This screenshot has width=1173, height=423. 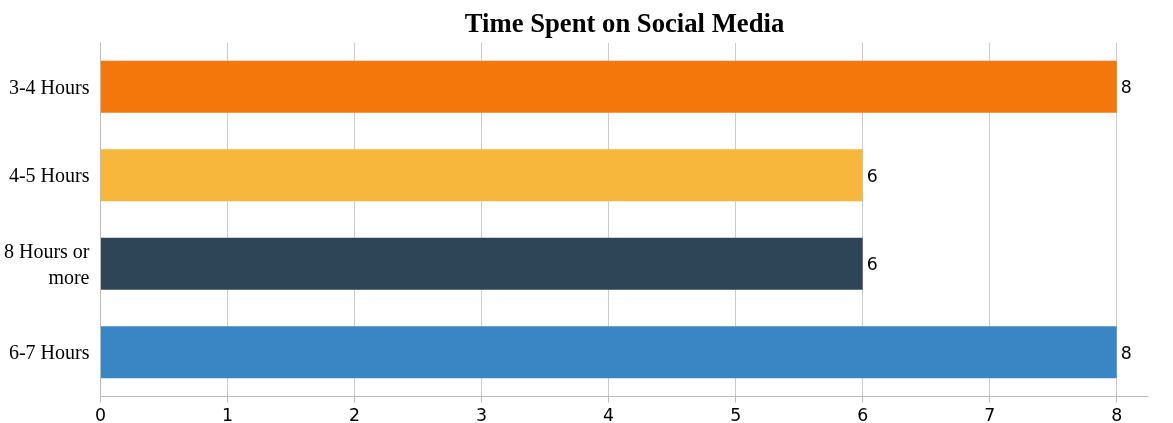 What do you see at coordinates (49, 86) in the screenshot?
I see `y-tick-label: 3-4 Hours` at bounding box center [49, 86].